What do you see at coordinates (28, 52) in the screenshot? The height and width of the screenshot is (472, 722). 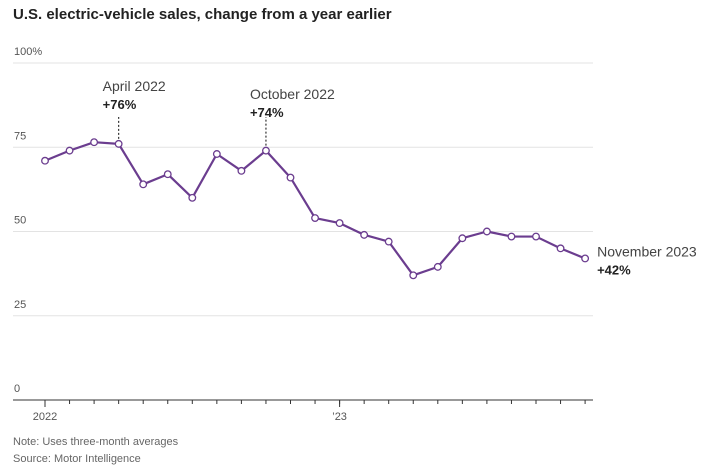 I see `y-tick-label: 100%` at bounding box center [28, 52].